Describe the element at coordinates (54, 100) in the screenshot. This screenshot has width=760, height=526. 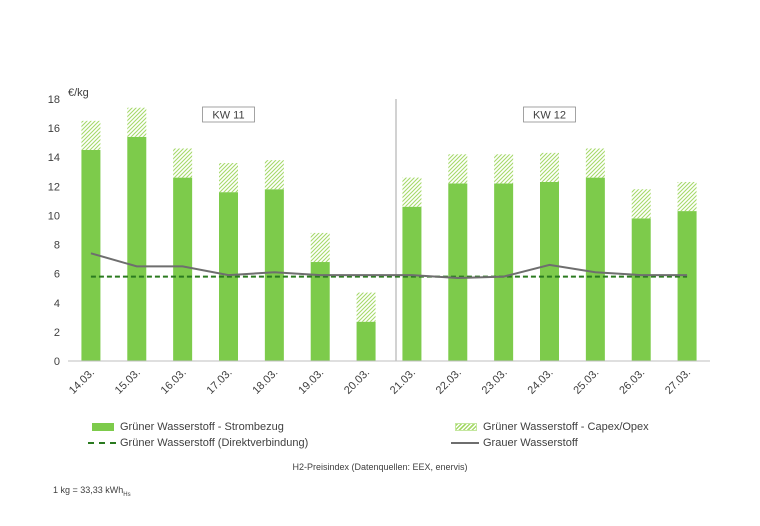
I see `y-tick-label: 18` at that location.